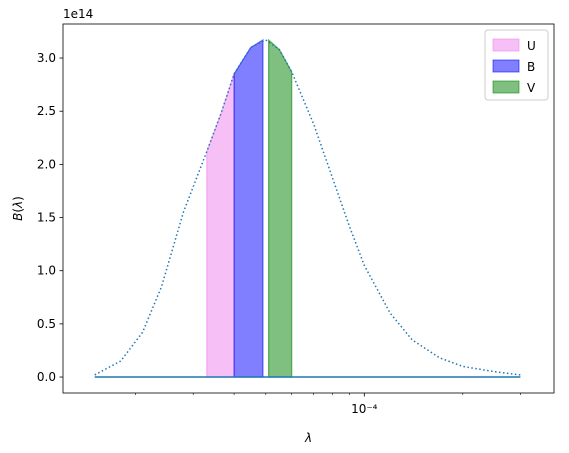 The image size is (569, 453). What do you see at coordinates (531, 67) in the screenshot?
I see `legend-label-b: B` at bounding box center [531, 67].